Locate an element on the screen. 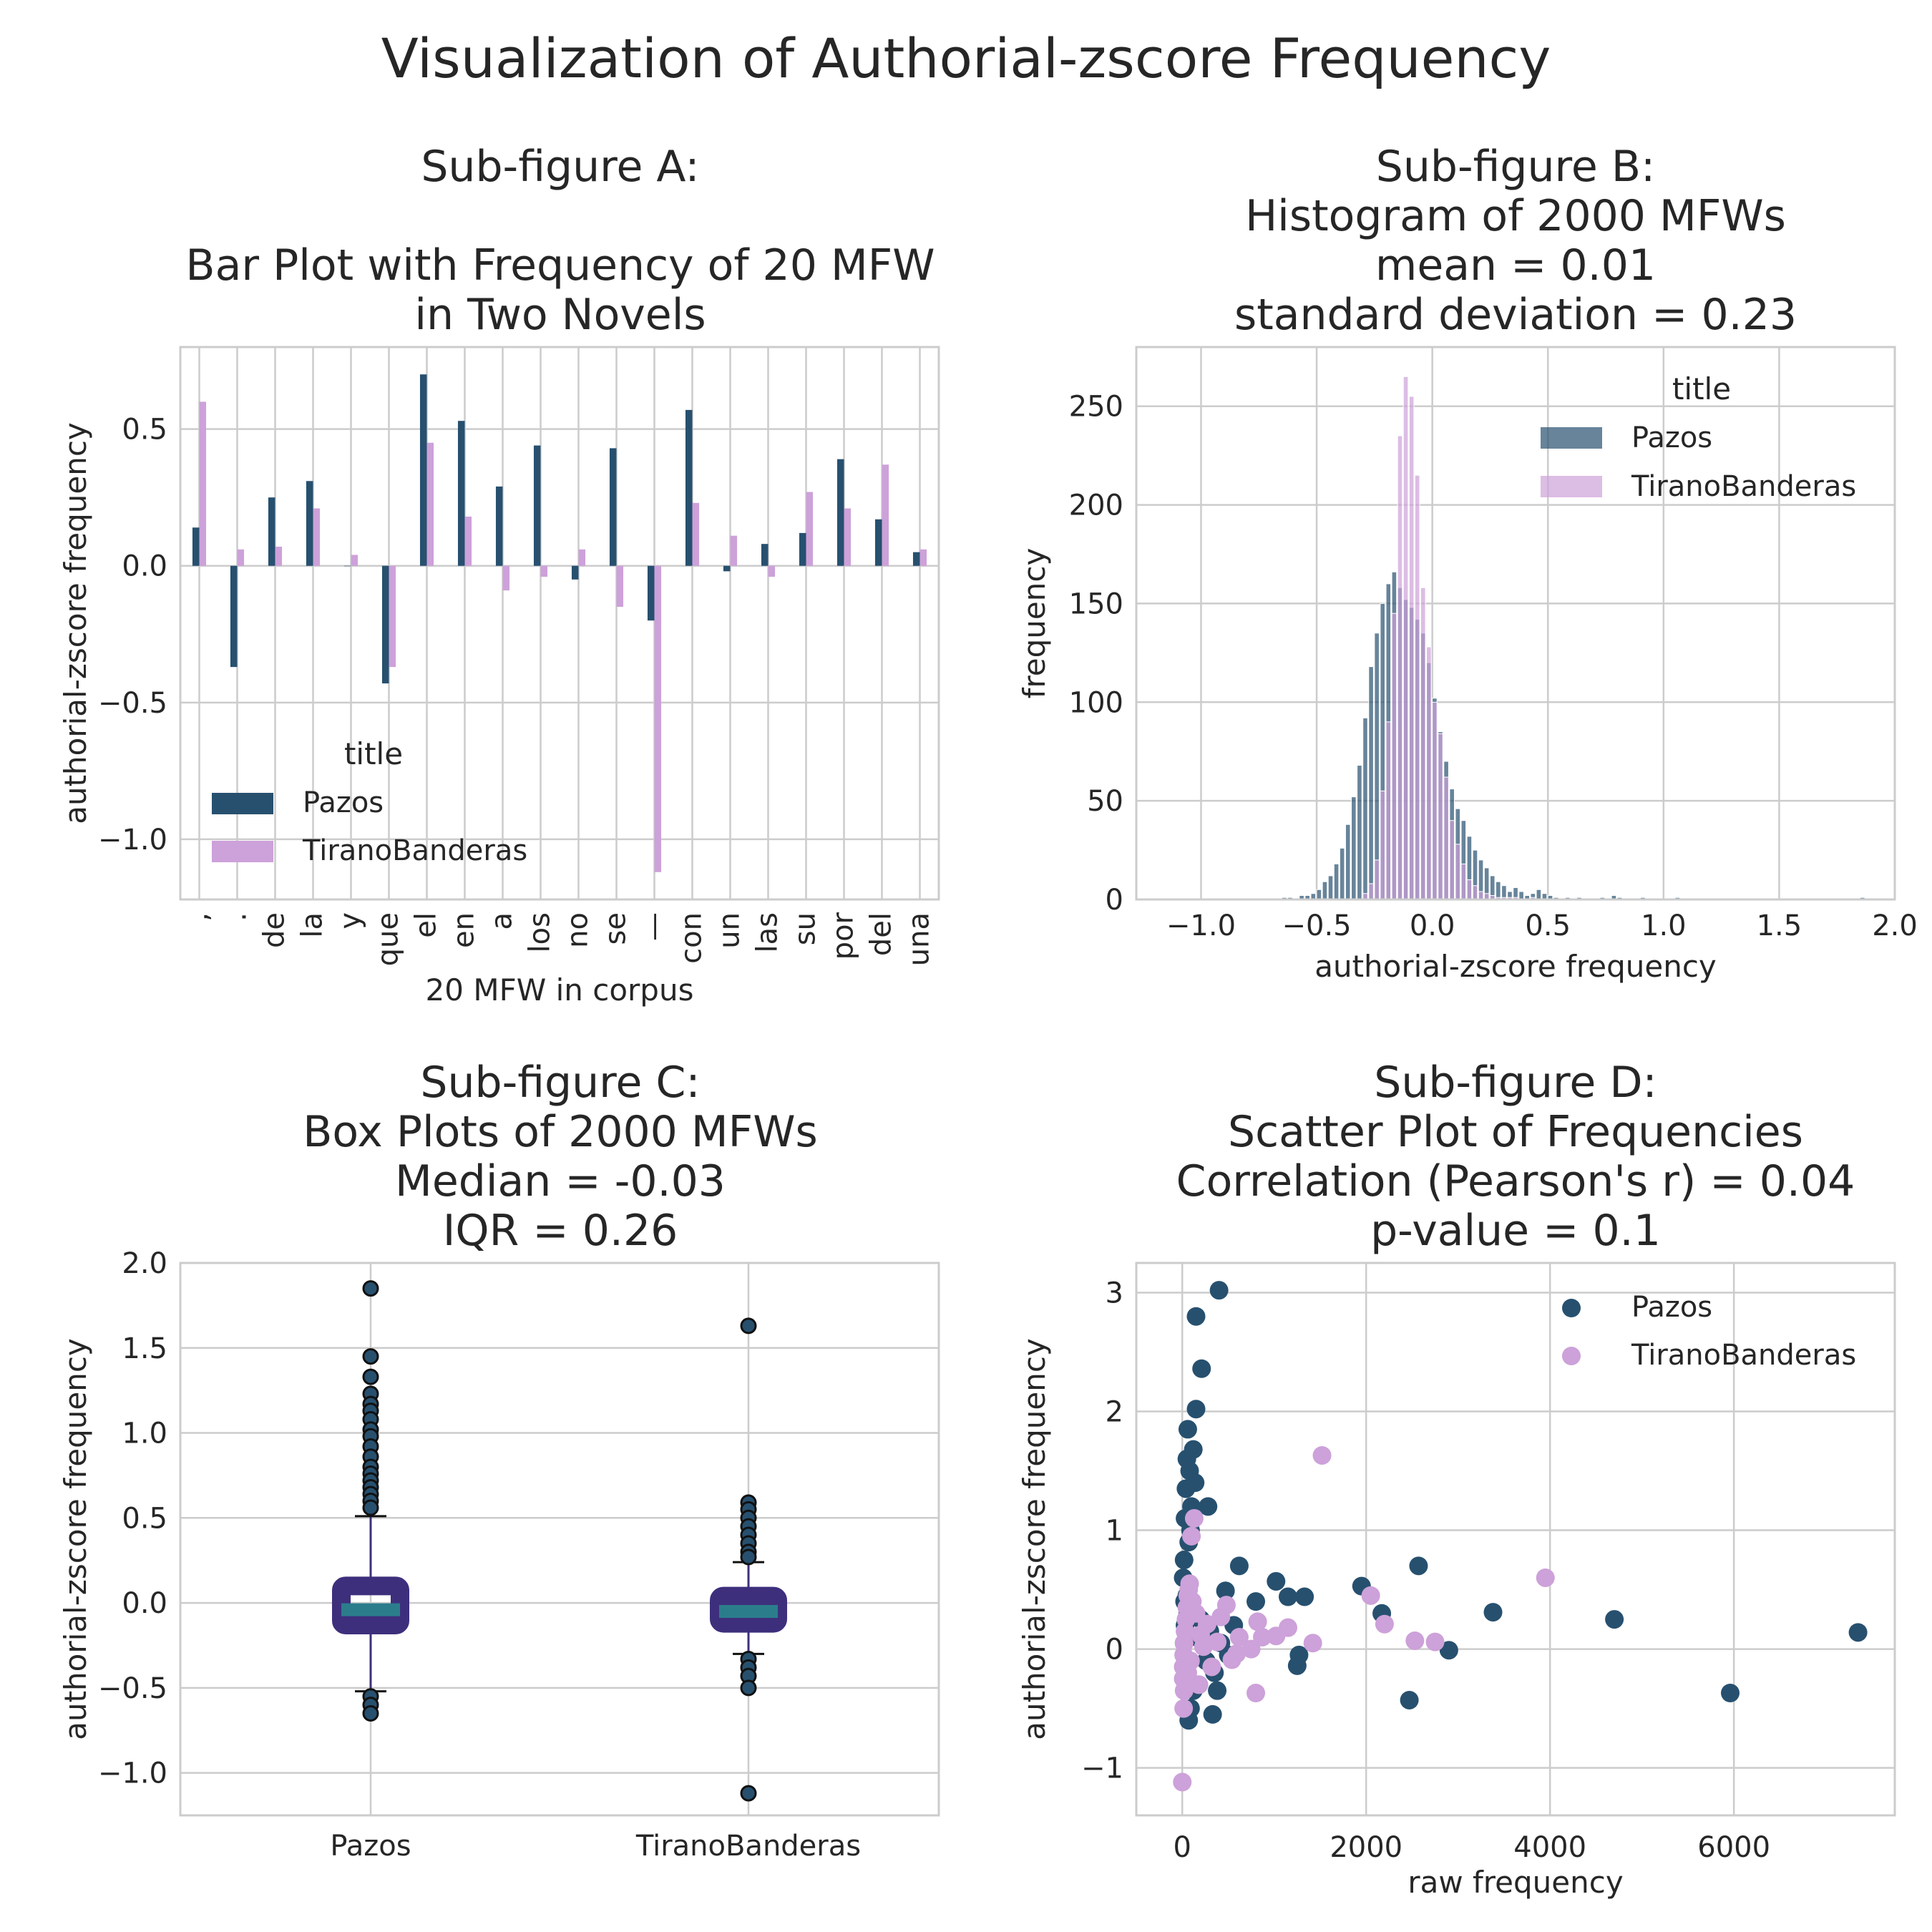 The image size is (1932, 1932). a-xlabel: 20 MFW in corpus is located at coordinates (560, 990).